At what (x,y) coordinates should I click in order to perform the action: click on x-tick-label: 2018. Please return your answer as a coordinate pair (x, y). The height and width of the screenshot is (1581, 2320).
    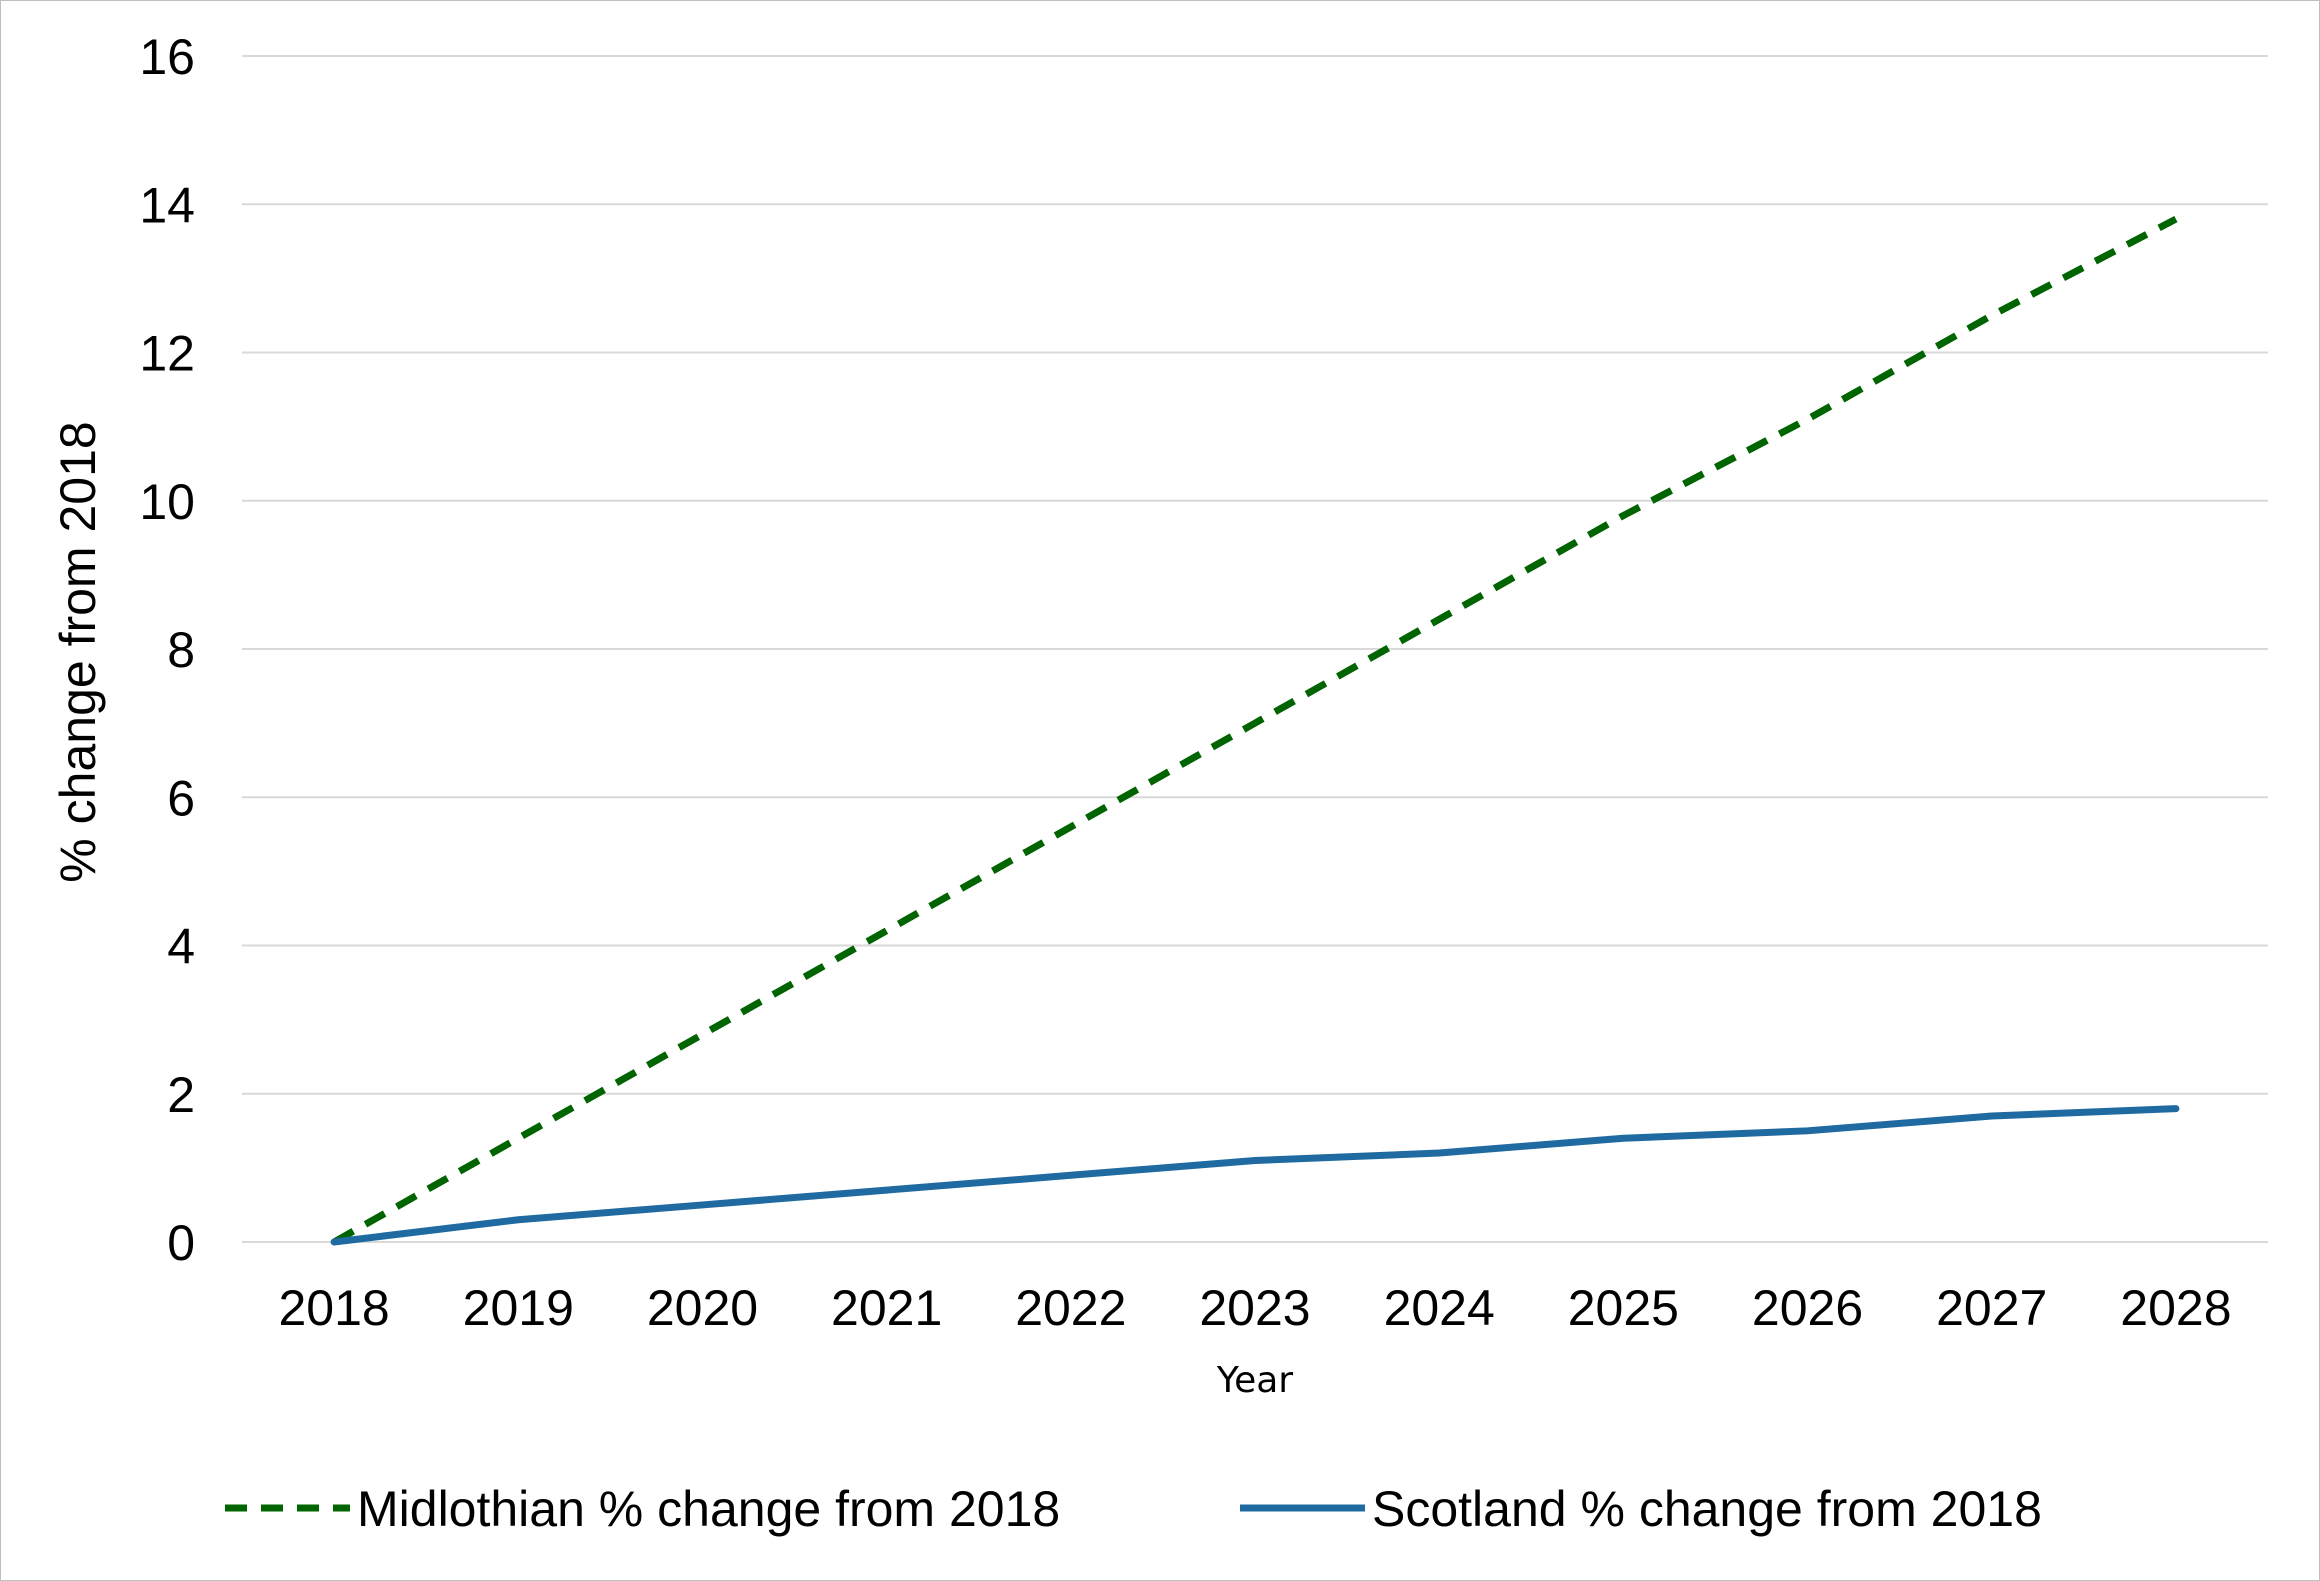
    Looking at the image, I should click on (333, 1308).